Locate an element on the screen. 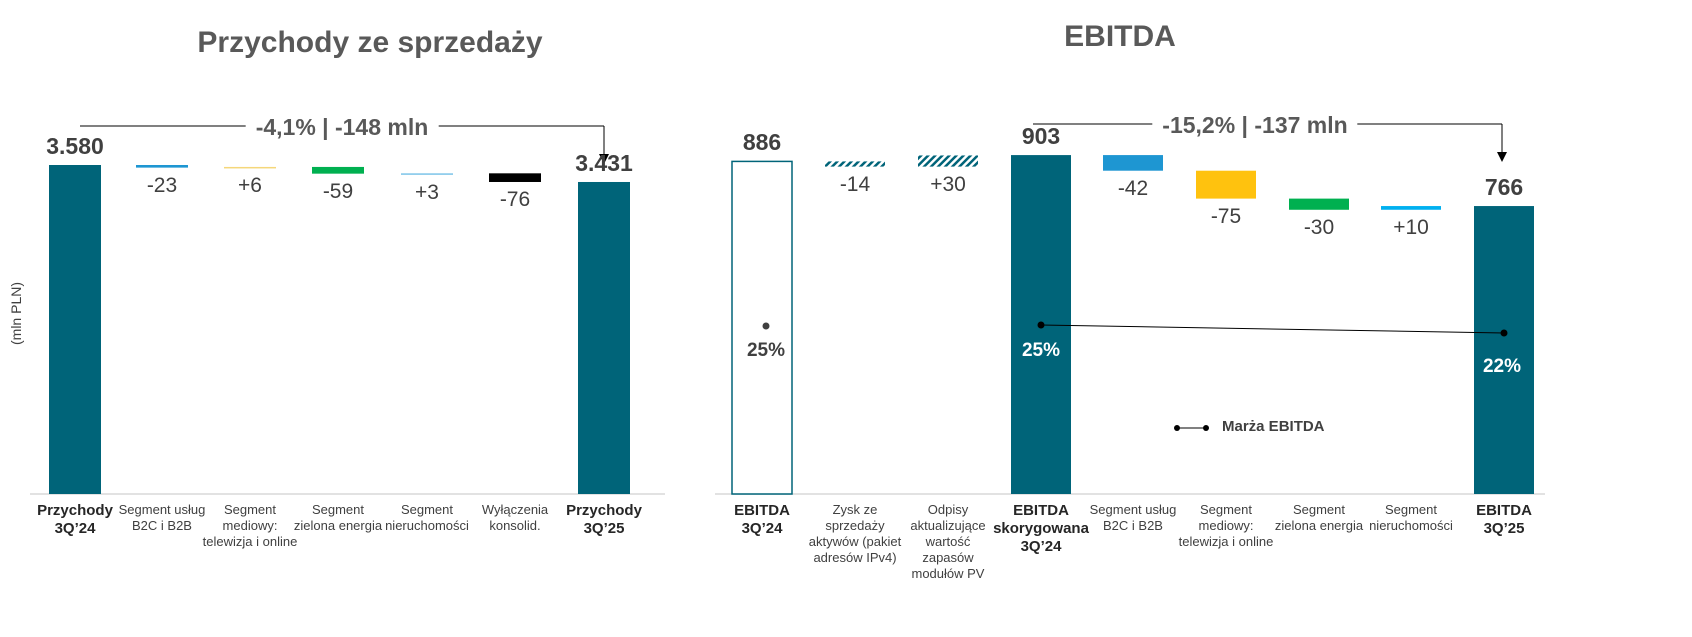 The height and width of the screenshot is (637, 1692). bar-total-label: 3.580 is located at coordinates (75, 146).